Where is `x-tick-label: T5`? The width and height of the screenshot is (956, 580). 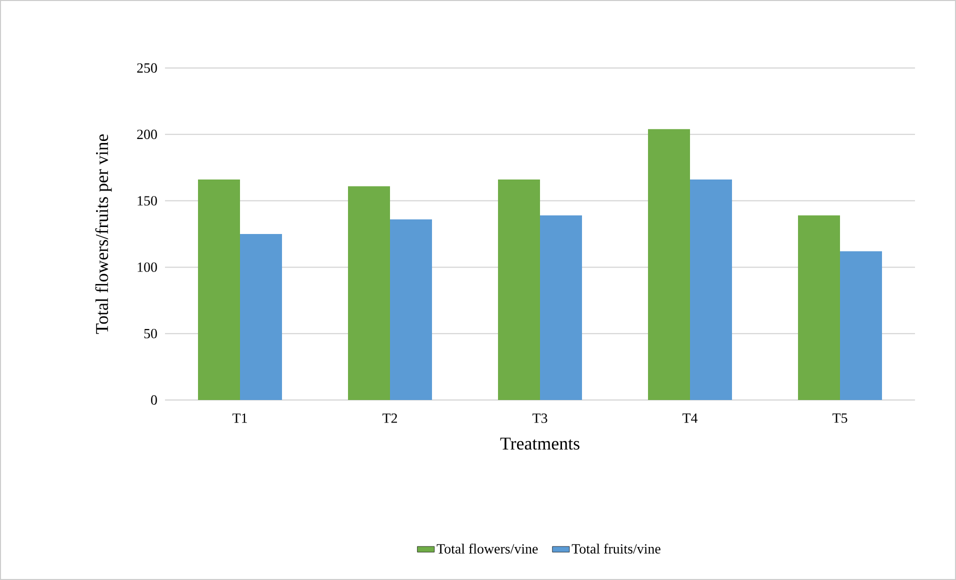
x-tick-label: T5 is located at coordinates (840, 418).